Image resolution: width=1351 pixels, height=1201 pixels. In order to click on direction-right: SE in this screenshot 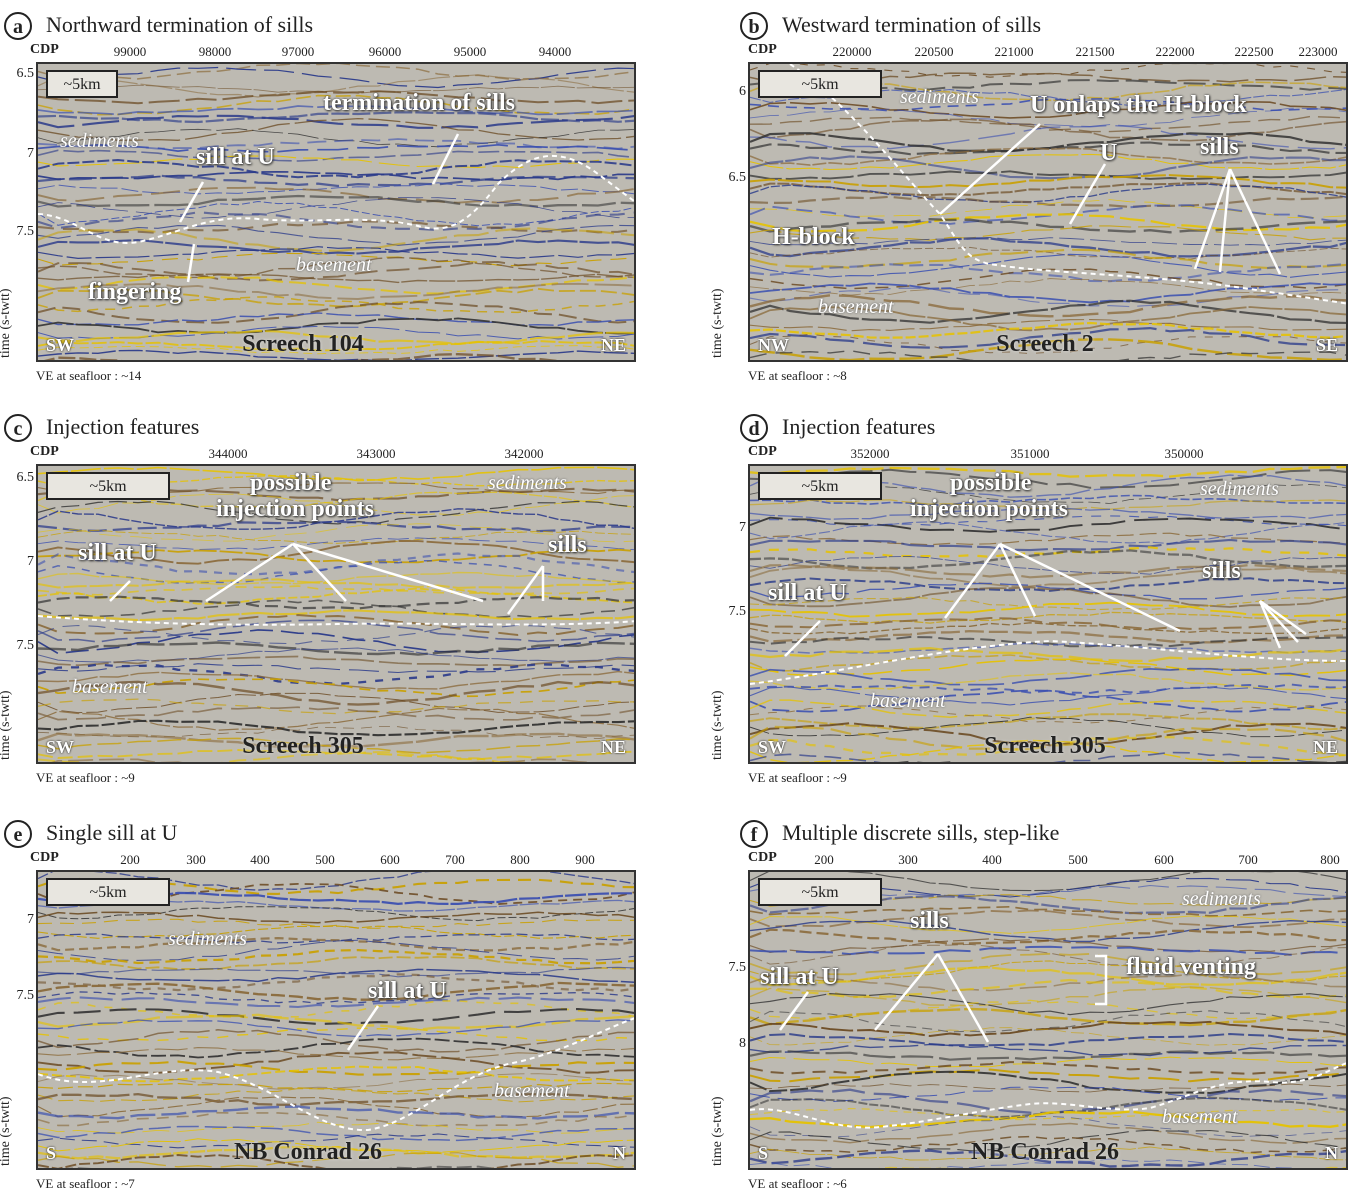, I will do `click(1326, 345)`.